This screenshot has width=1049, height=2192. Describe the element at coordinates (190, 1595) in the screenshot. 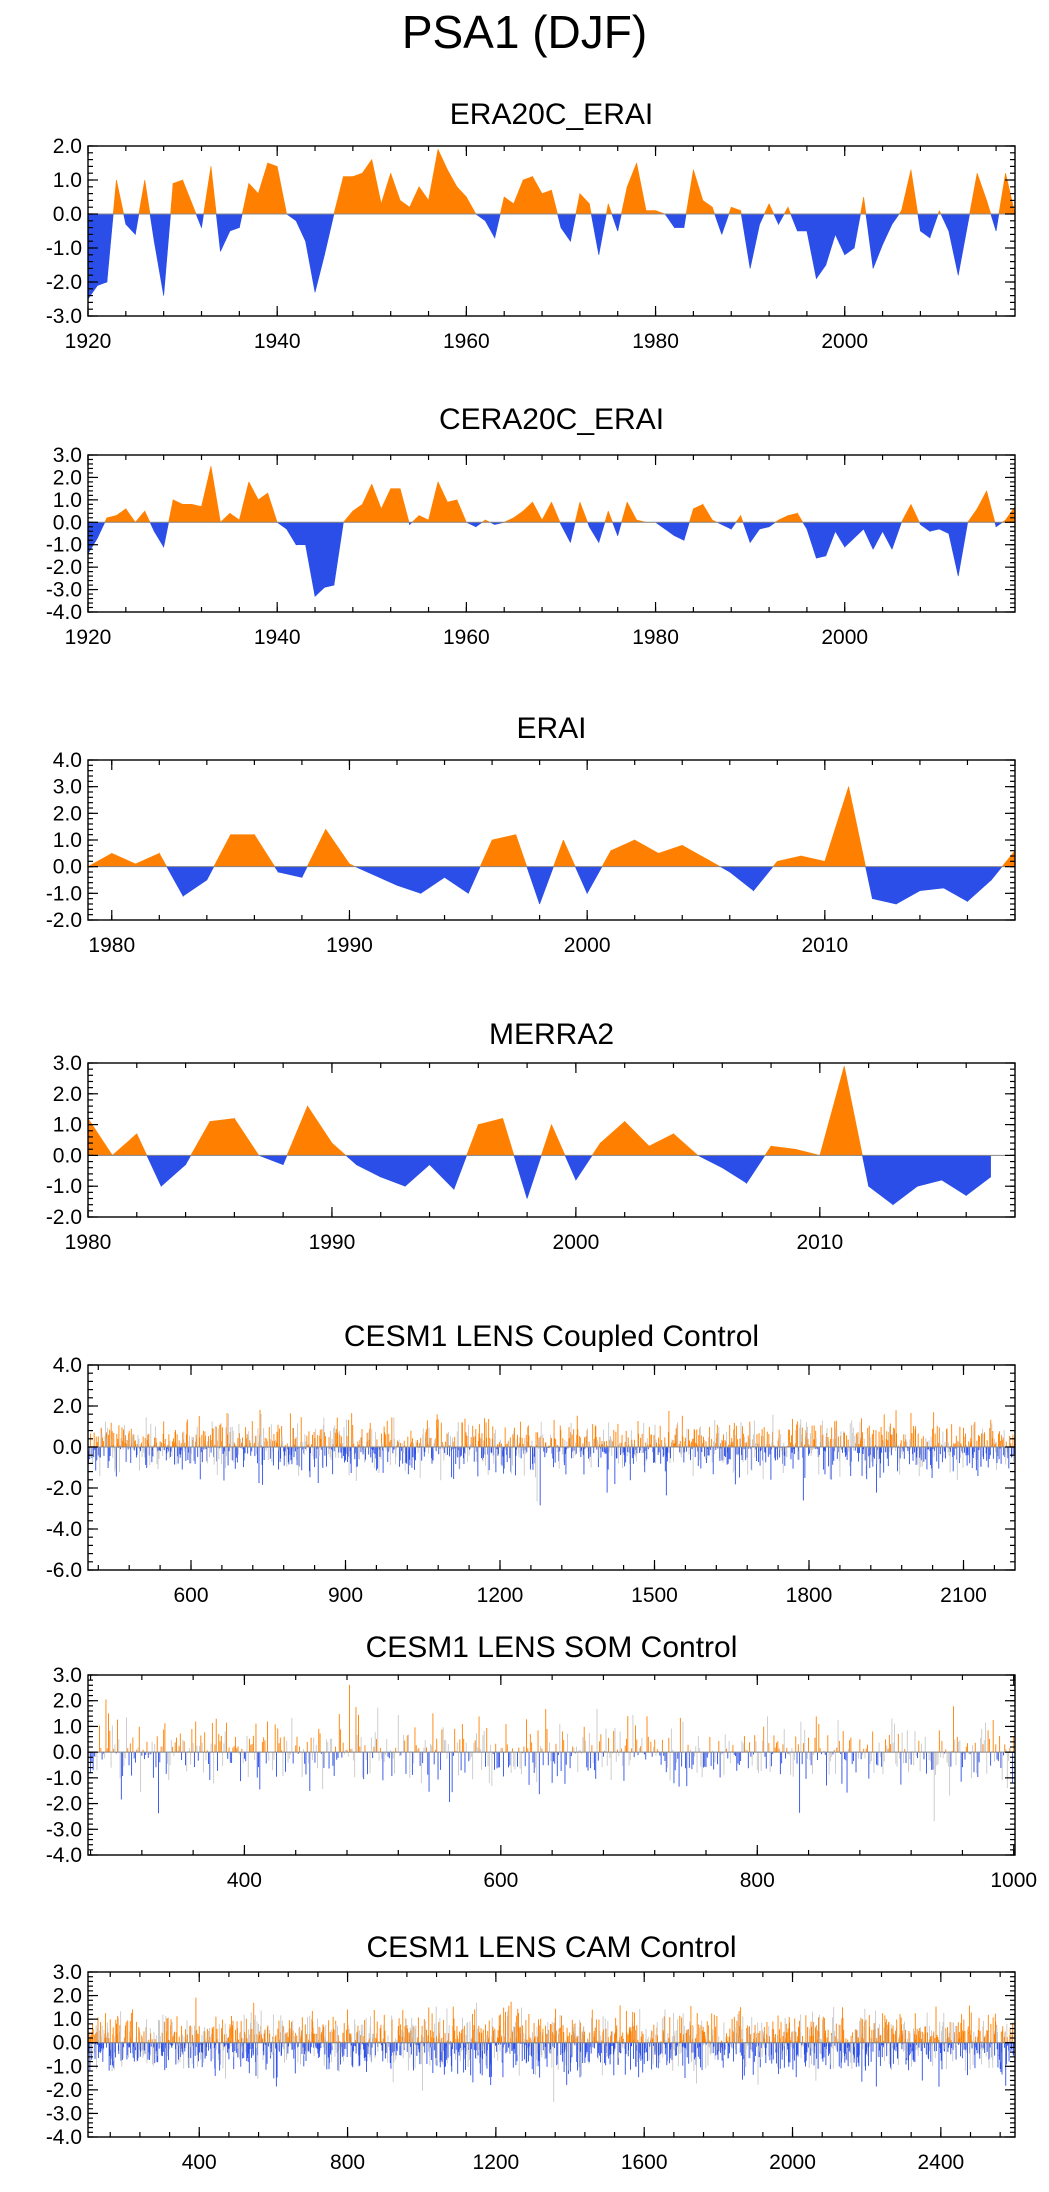

I see `x-tick-label: 600` at that location.